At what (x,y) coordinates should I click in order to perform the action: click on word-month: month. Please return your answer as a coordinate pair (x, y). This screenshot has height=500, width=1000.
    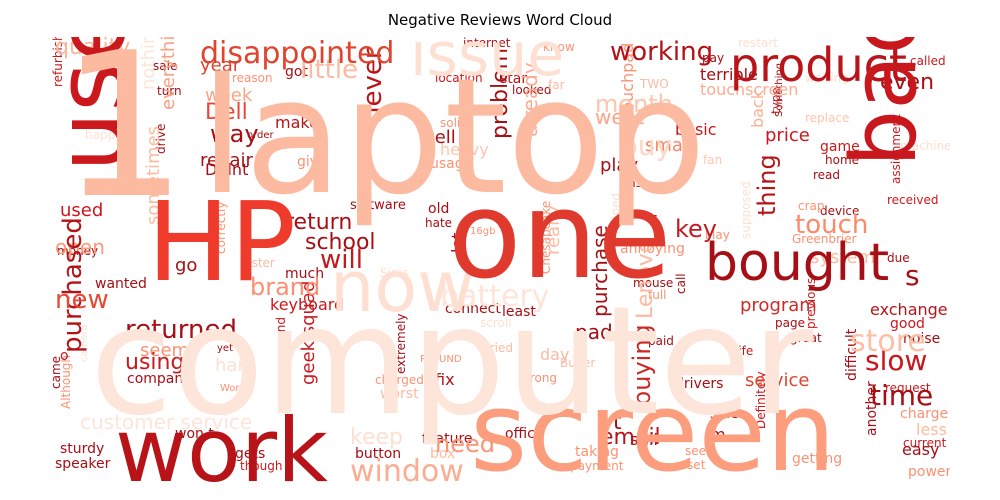
    Looking at the image, I should click on (634, 104).